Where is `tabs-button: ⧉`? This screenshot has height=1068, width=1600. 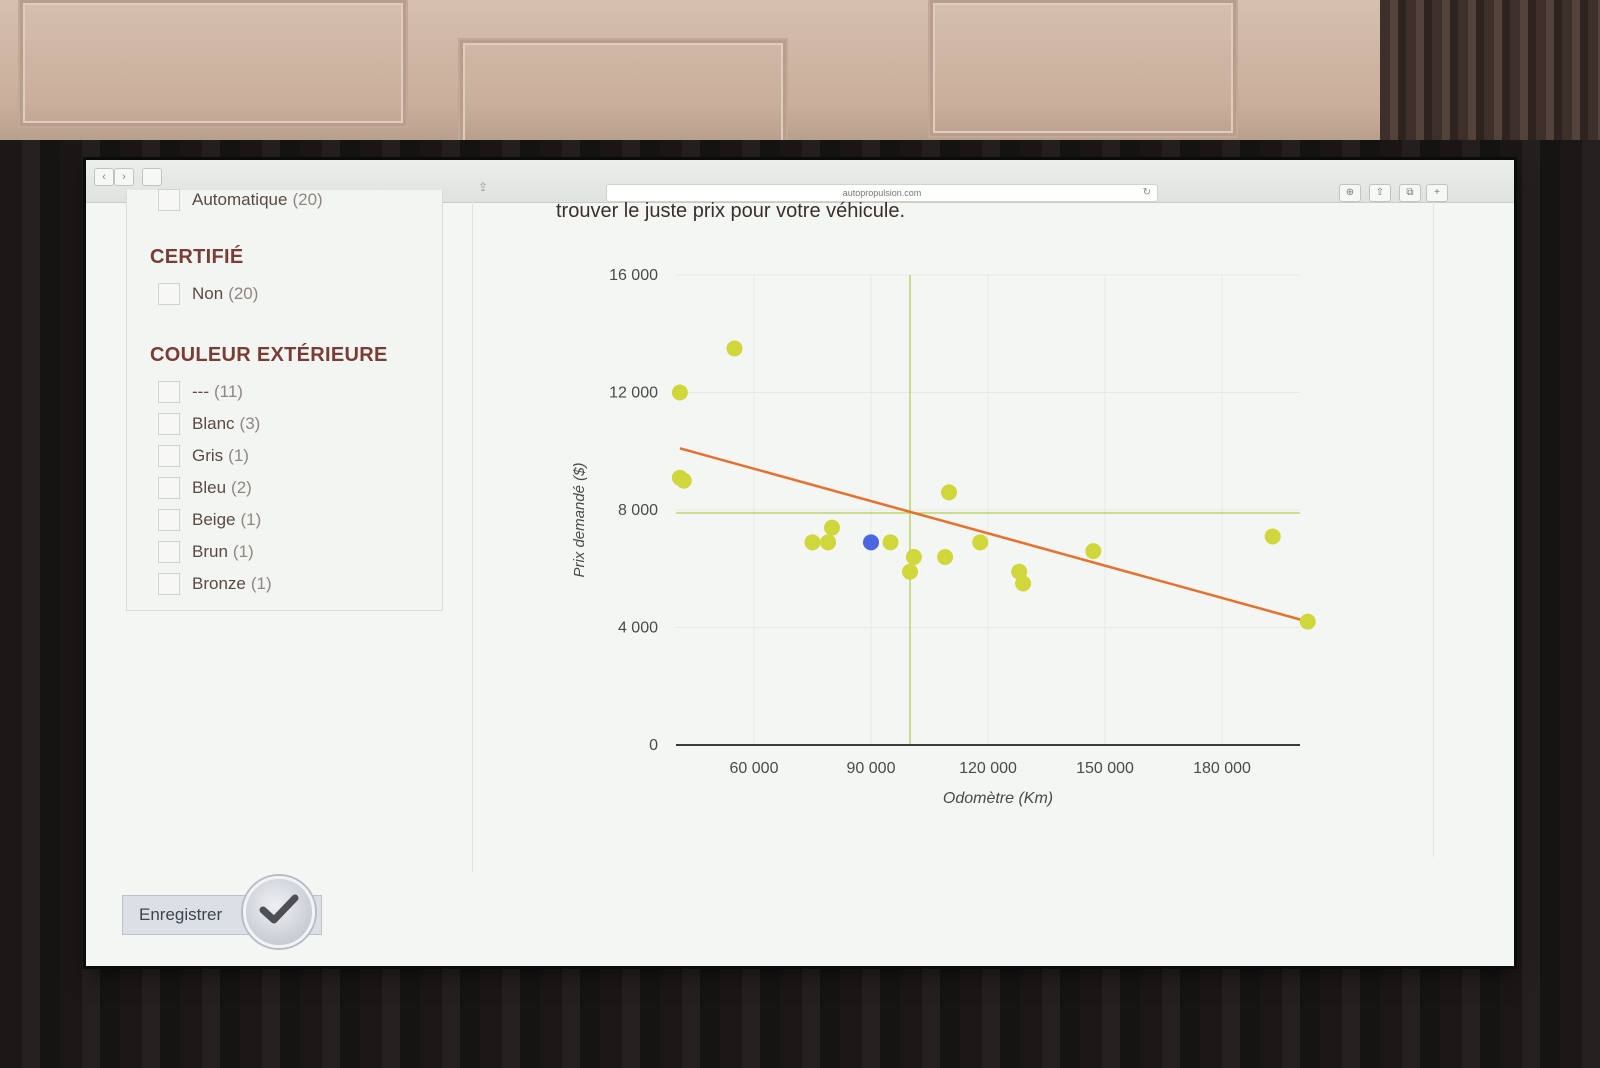
tabs-button: ⧉ is located at coordinates (1410, 193).